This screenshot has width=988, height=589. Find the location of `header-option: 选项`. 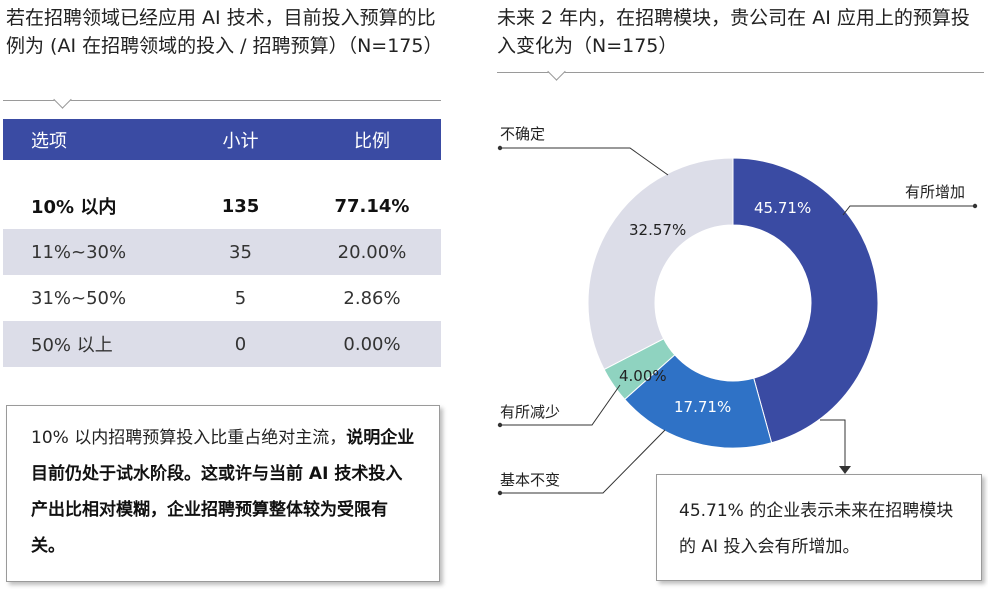

header-option: 选项 is located at coordinates (49, 141).